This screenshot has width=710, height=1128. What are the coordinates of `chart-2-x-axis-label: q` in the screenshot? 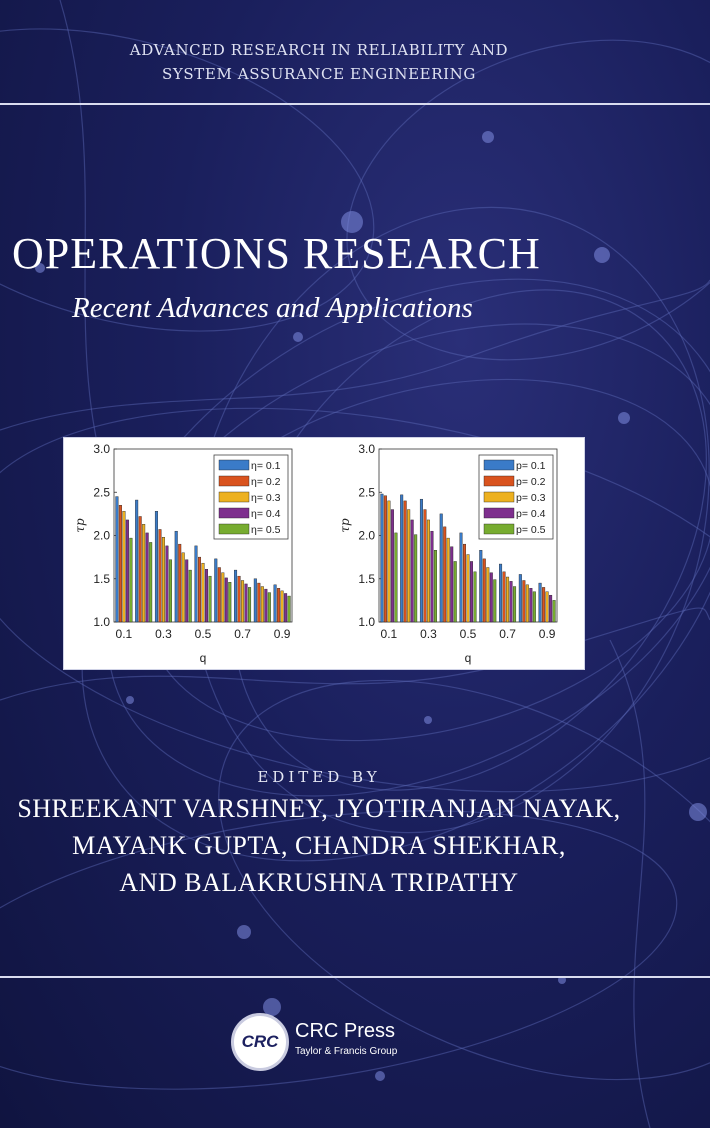 It's located at (468, 658).